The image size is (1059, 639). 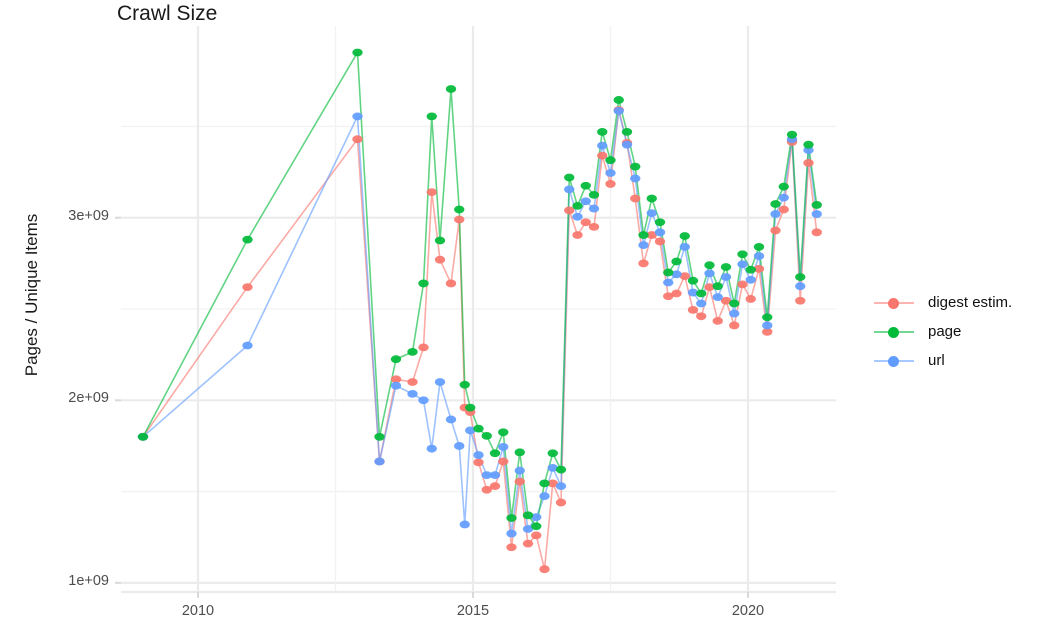 I want to click on legend-dot-icon, so click(x=893, y=361).